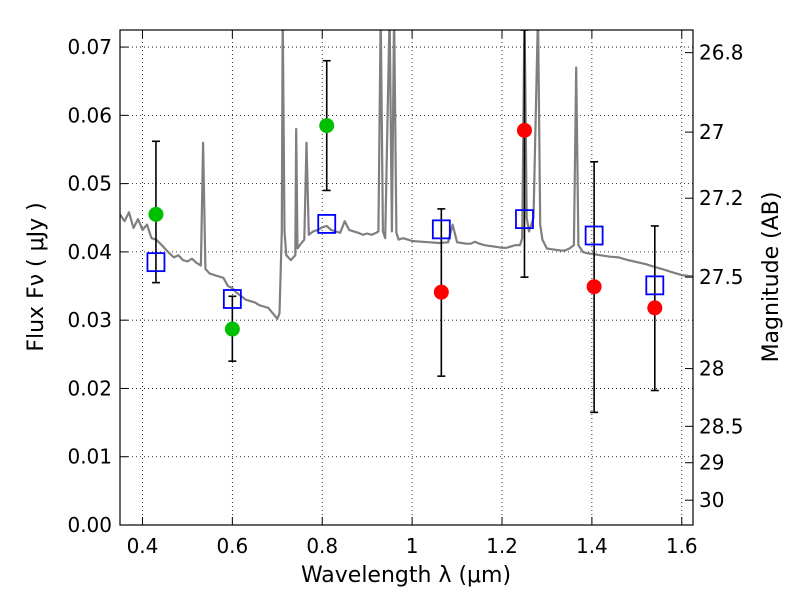 This screenshot has width=800, height=600. What do you see at coordinates (412, 546) in the screenshot?
I see `x-tick-label: 1` at bounding box center [412, 546].